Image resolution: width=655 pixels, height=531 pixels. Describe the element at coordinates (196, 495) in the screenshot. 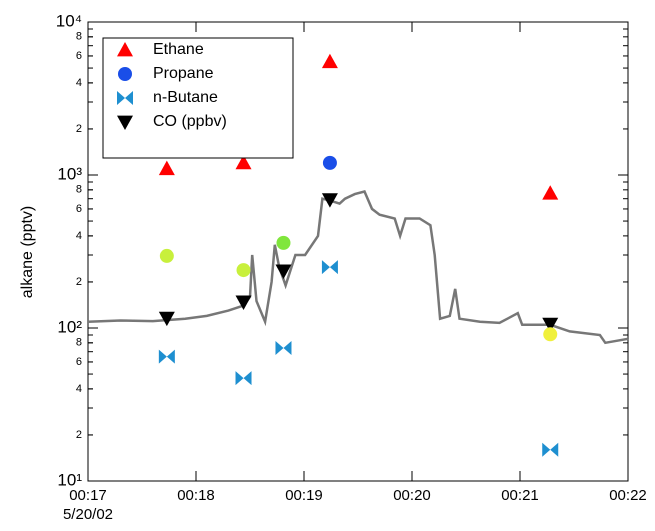

I see `x-tick-label: 00:18` at that location.